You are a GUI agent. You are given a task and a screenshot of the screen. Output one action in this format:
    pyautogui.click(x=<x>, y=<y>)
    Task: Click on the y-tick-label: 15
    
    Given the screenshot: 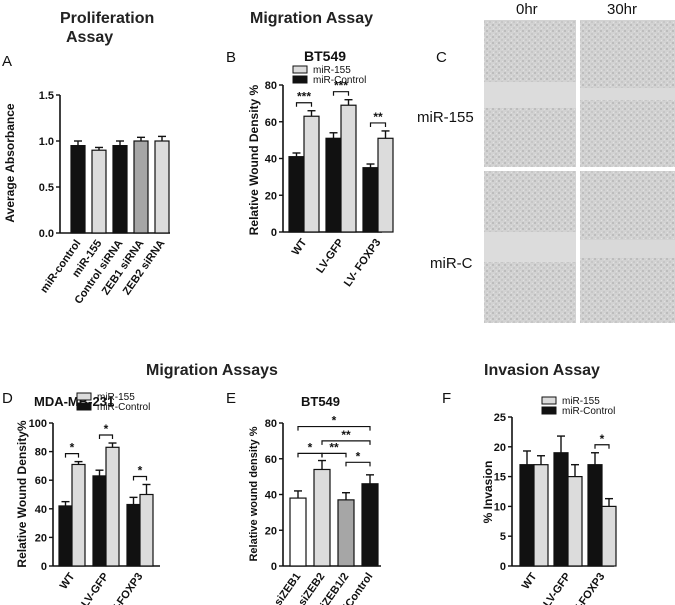 What is the action you would take?
    pyautogui.click(x=500, y=478)
    